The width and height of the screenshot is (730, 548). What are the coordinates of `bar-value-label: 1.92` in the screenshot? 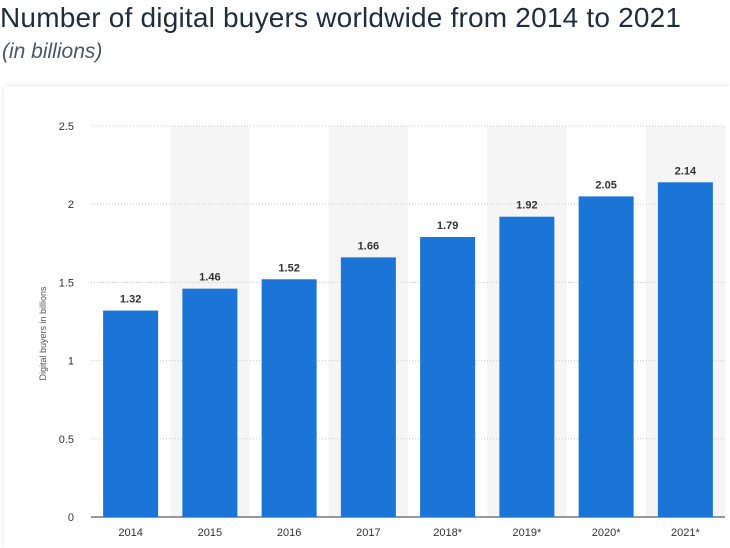 It's located at (526, 206).